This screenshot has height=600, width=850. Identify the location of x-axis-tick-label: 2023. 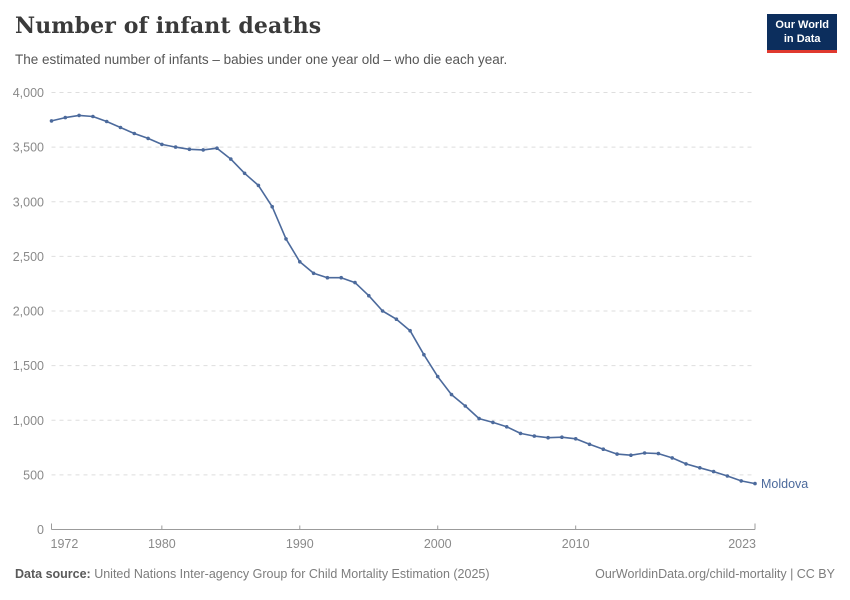
(742, 544).